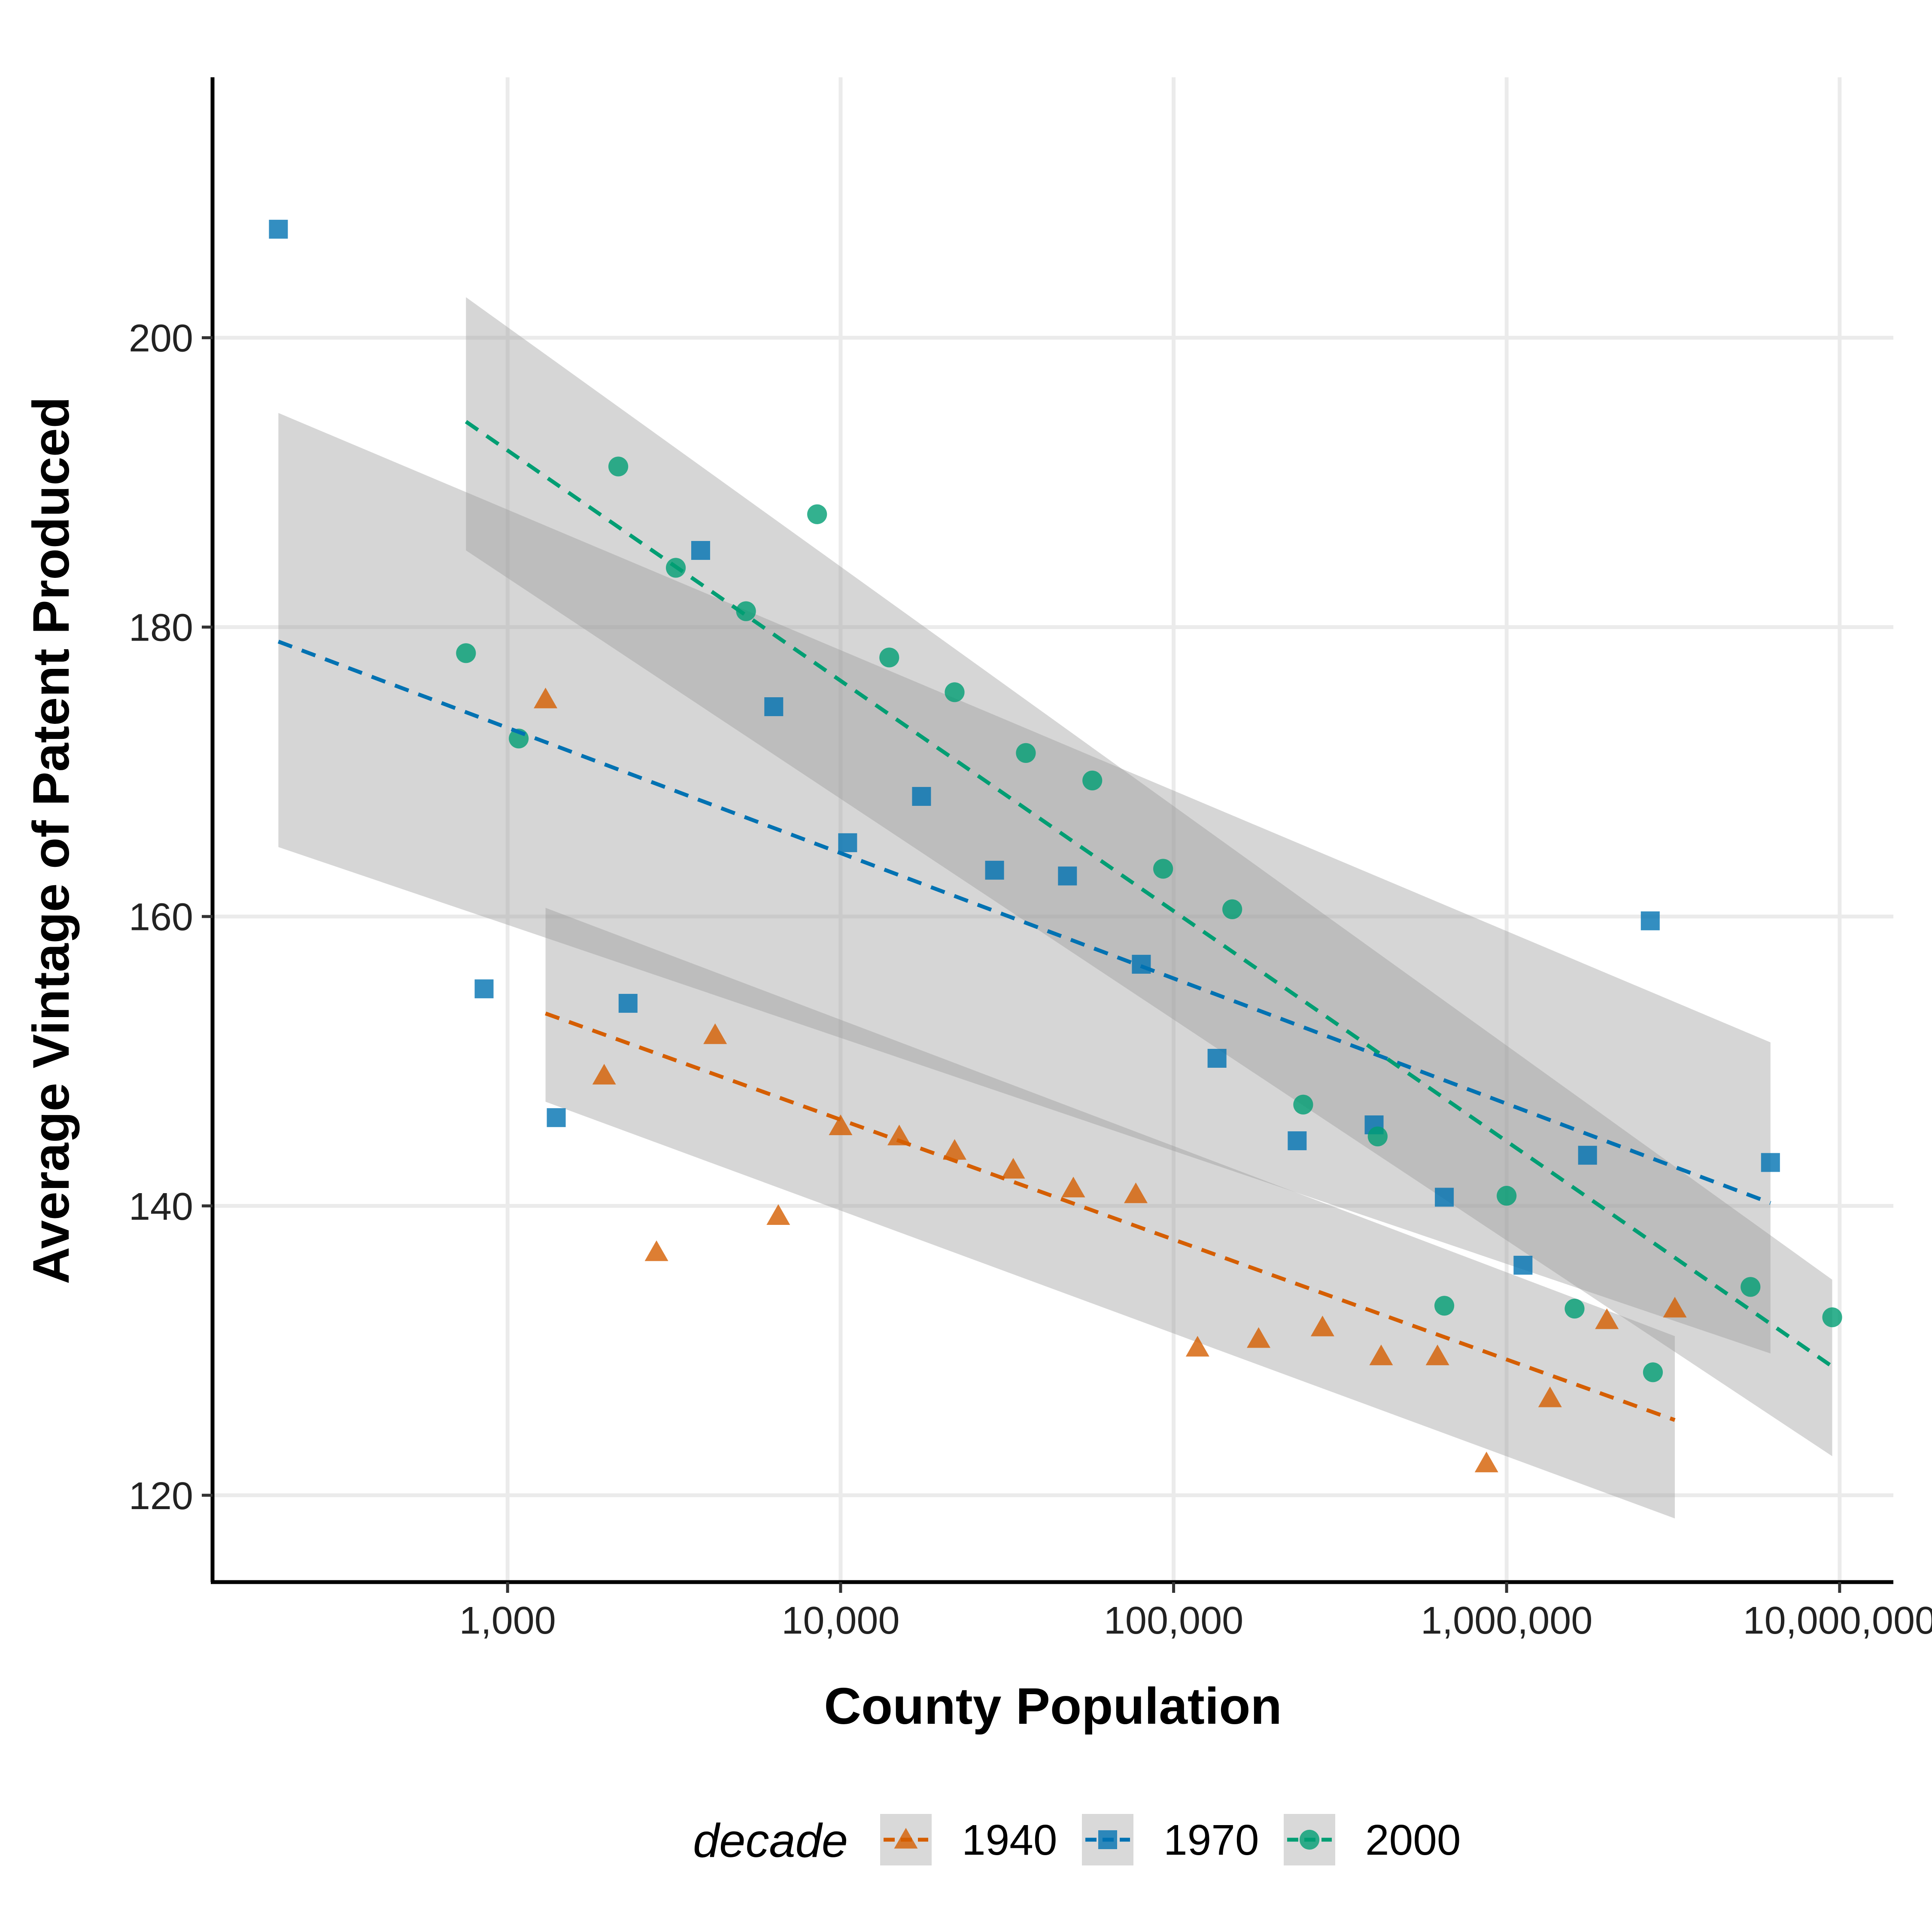  I want to click on y-tick-label: 180, so click(161, 629).